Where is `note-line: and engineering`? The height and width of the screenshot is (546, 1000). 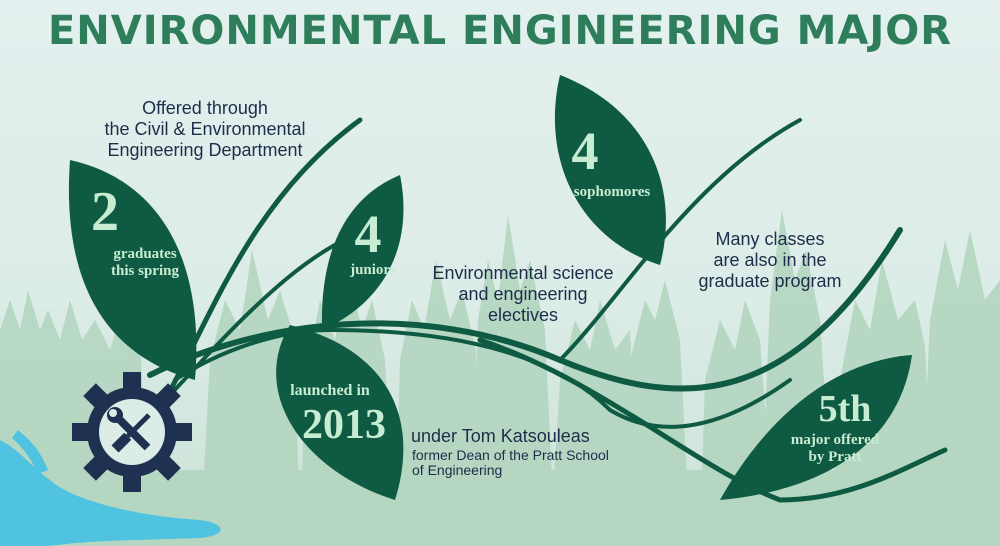 note-line: and engineering is located at coordinates (523, 294).